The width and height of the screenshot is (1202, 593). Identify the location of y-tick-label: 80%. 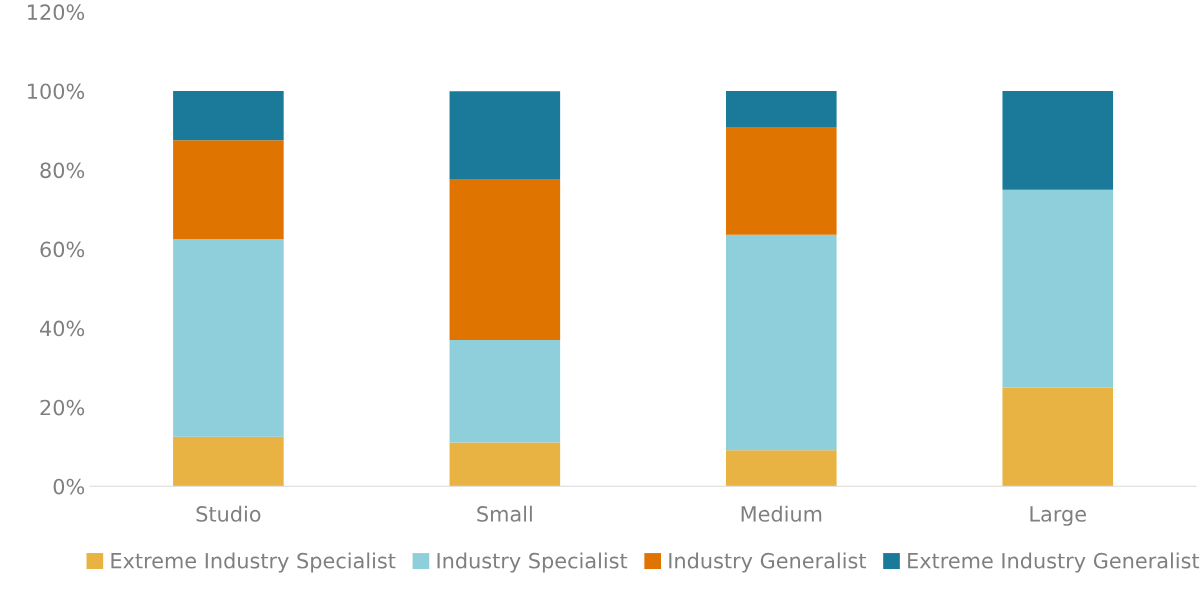
(62, 170).